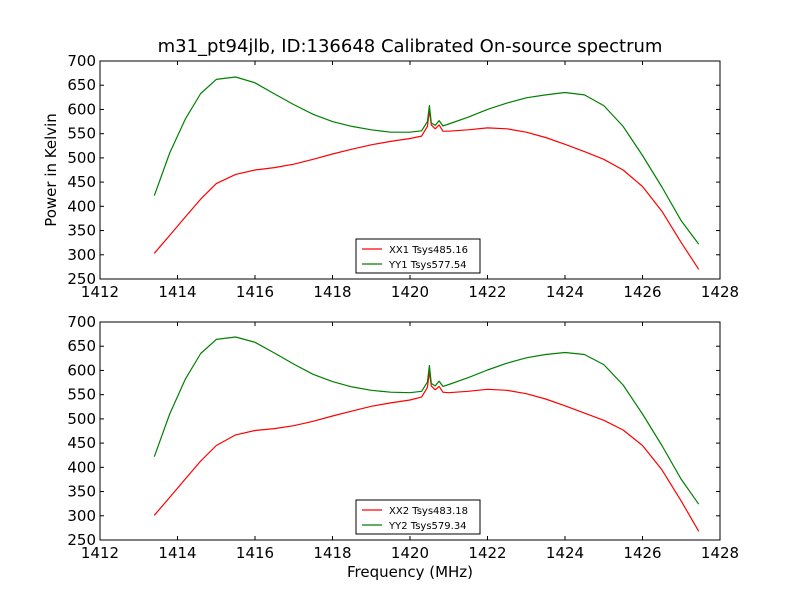 This screenshot has width=800, height=600. Describe the element at coordinates (428, 511) in the screenshot. I see `legend-label: XX2 Tsys483.18` at that location.